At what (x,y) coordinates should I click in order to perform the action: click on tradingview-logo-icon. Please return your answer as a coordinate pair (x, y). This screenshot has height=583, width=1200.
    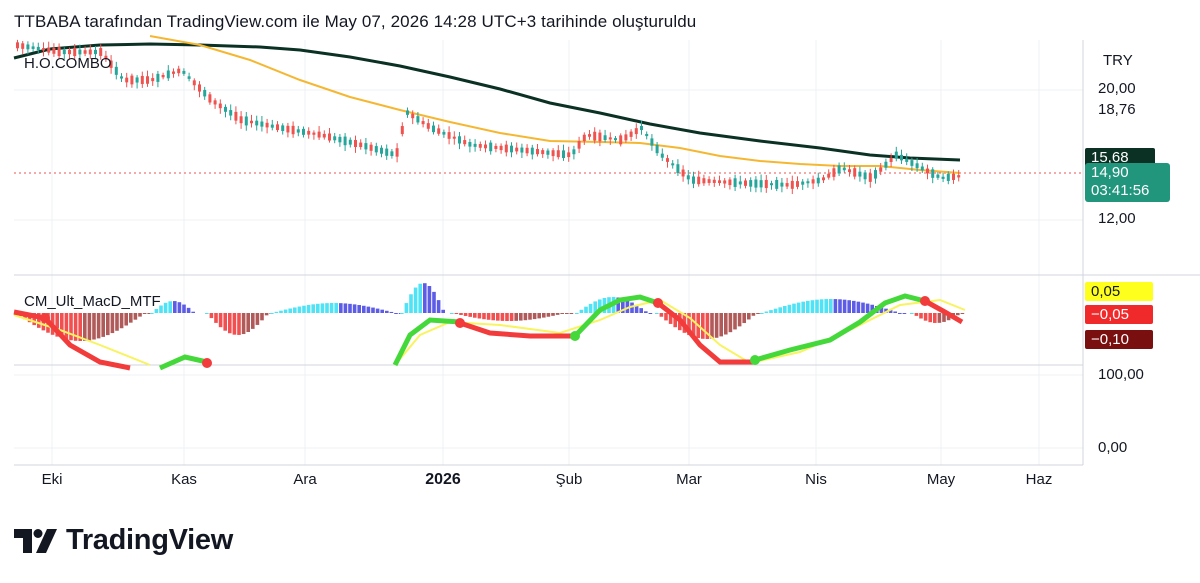
    Looking at the image, I should click on (35, 540).